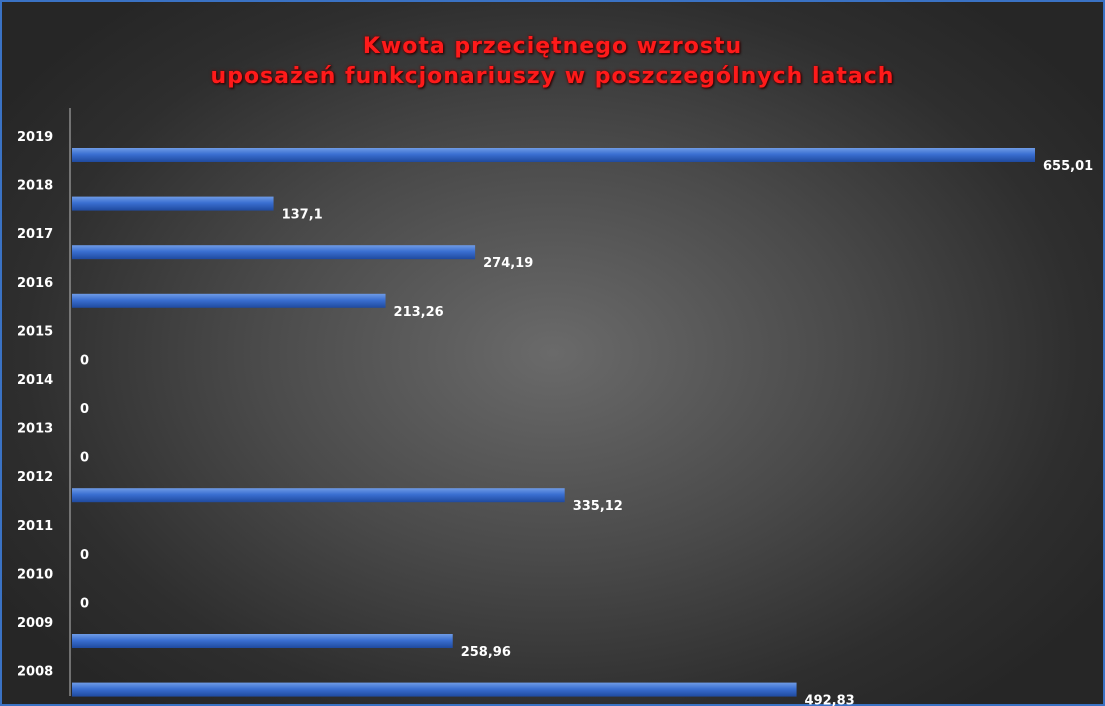 The height and width of the screenshot is (706, 1105). I want to click on bar-2019, so click(553, 155).